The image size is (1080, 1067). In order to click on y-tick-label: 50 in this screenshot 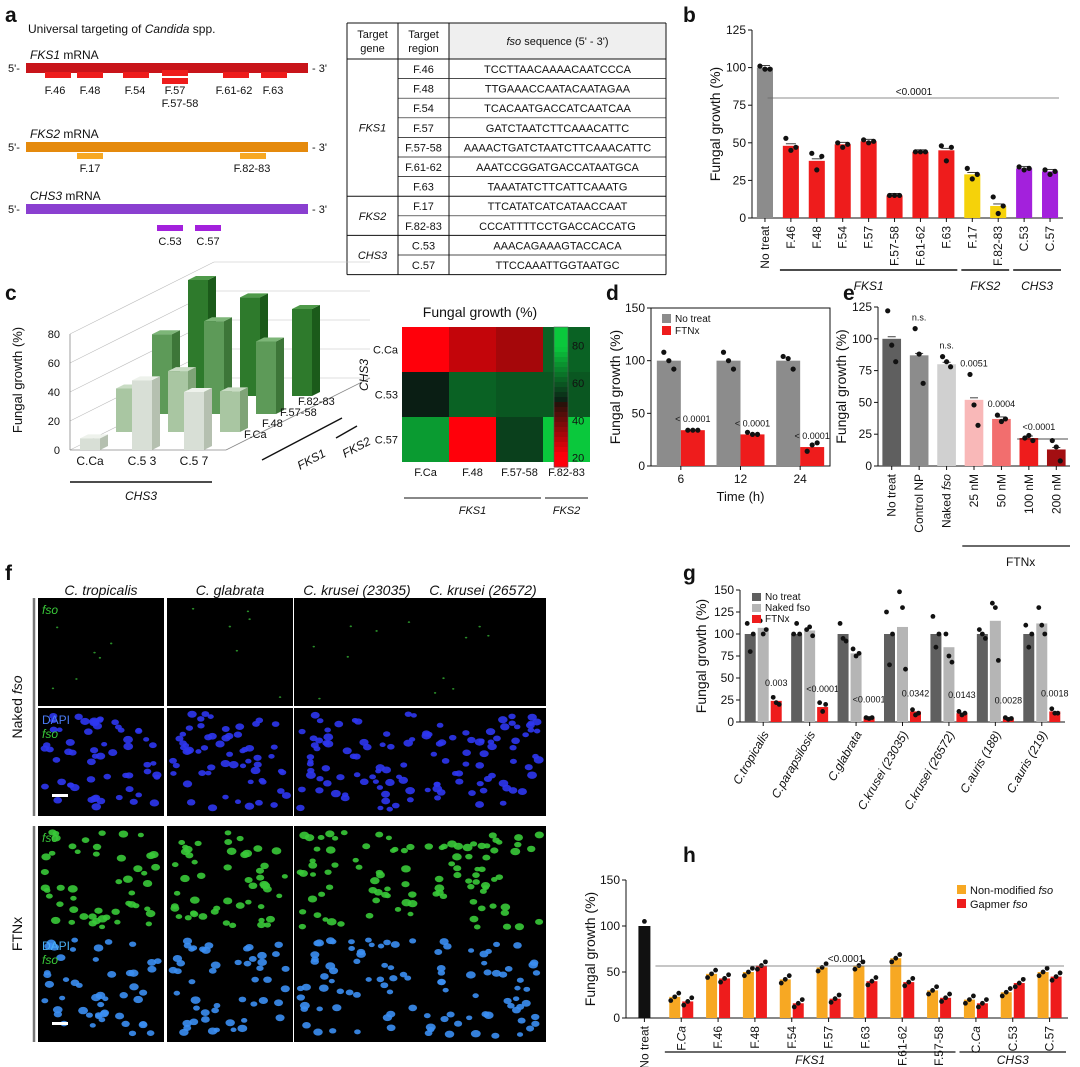, I will do `click(639, 413)`.